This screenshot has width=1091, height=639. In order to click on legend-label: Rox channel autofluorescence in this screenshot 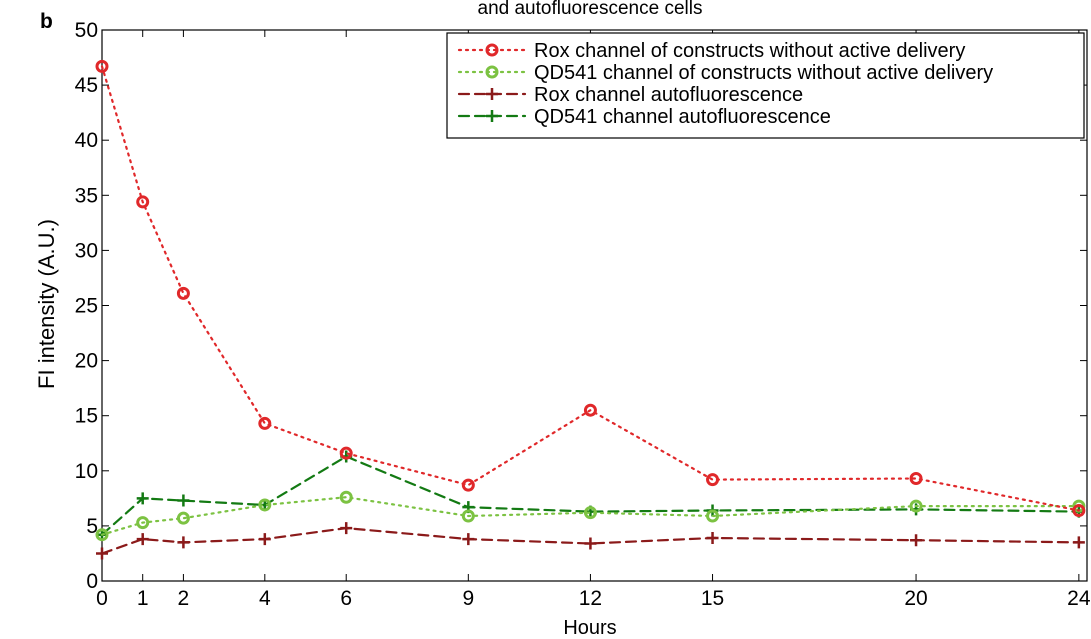, I will do `click(668, 95)`.